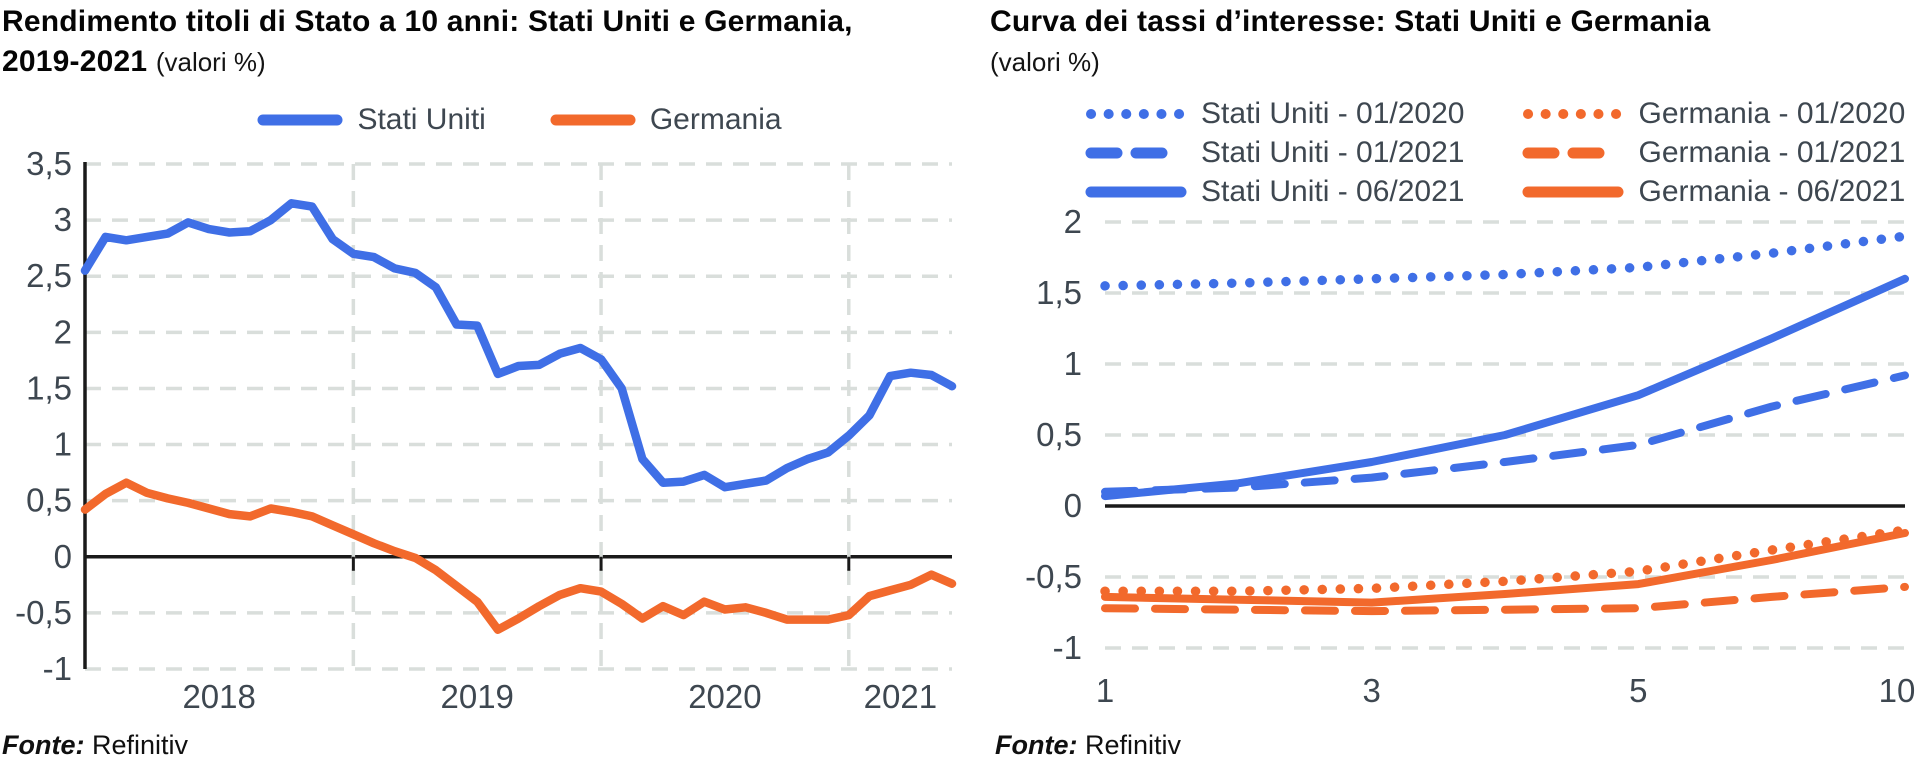 The height and width of the screenshot is (762, 1920). Describe the element at coordinates (715, 119) in the screenshot. I see `legend-label: Germania` at that location.